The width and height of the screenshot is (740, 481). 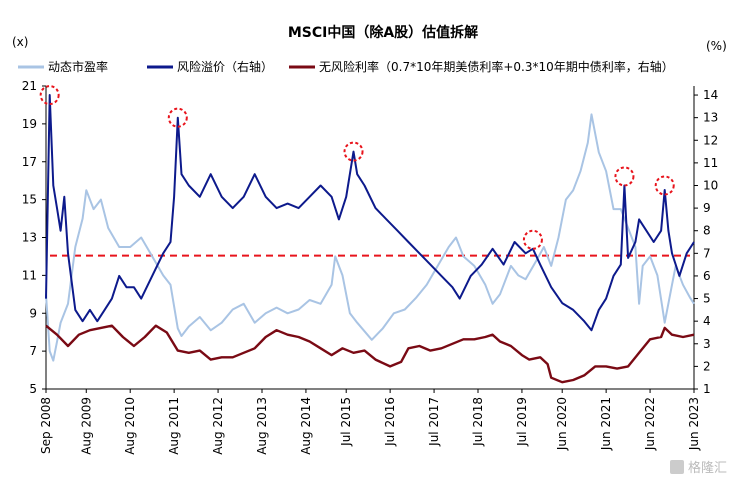 I want to click on y-left-tick-label: 13, so click(x=29, y=238).